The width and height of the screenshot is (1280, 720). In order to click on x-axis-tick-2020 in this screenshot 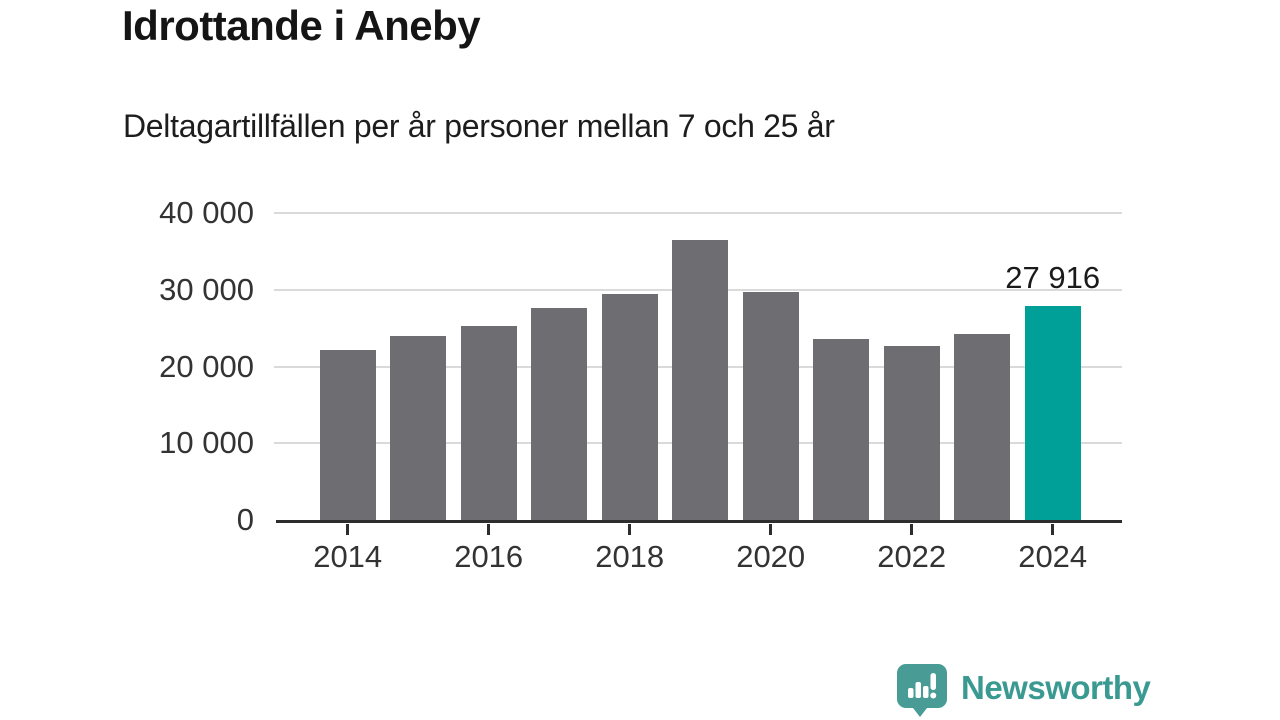, I will do `click(771, 529)`.